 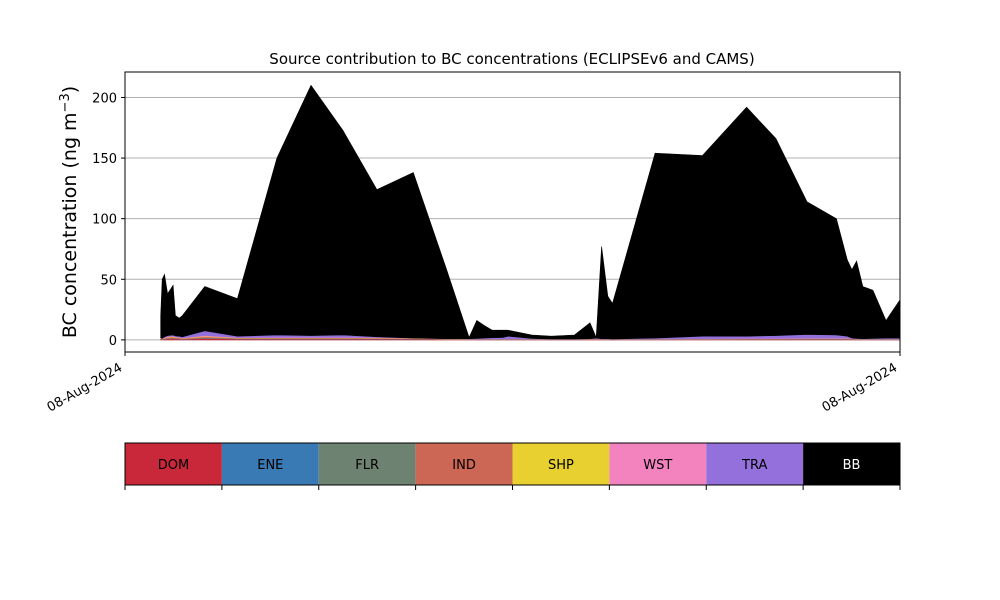 I want to click on legend-swatch-dom, so click(x=173, y=464).